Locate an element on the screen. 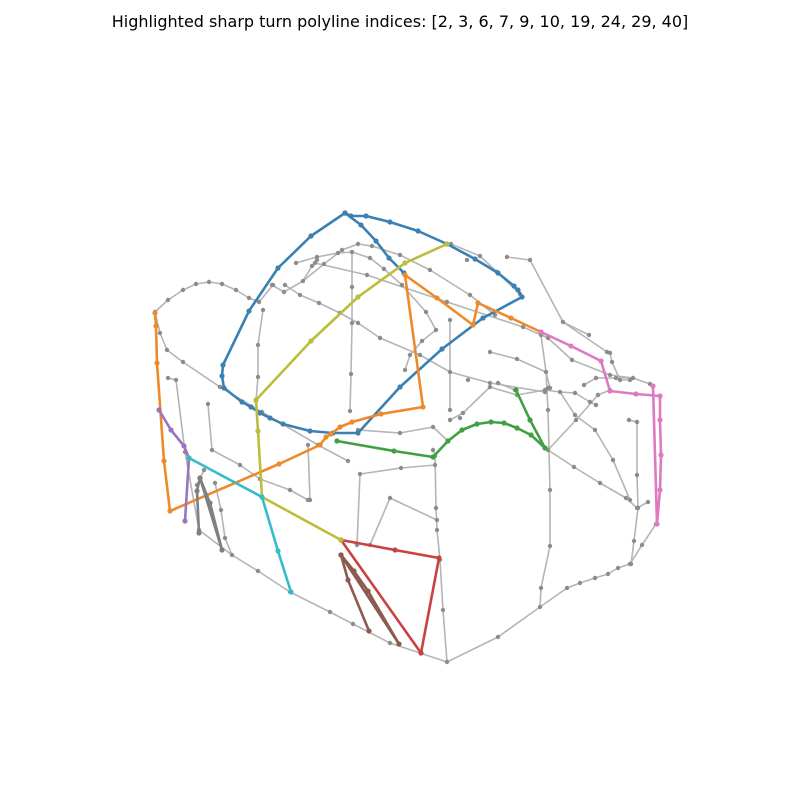 Image resolution: width=800 pixels, height=800 pixels. highlighted-polyline-purple is located at coordinates (174, 465).